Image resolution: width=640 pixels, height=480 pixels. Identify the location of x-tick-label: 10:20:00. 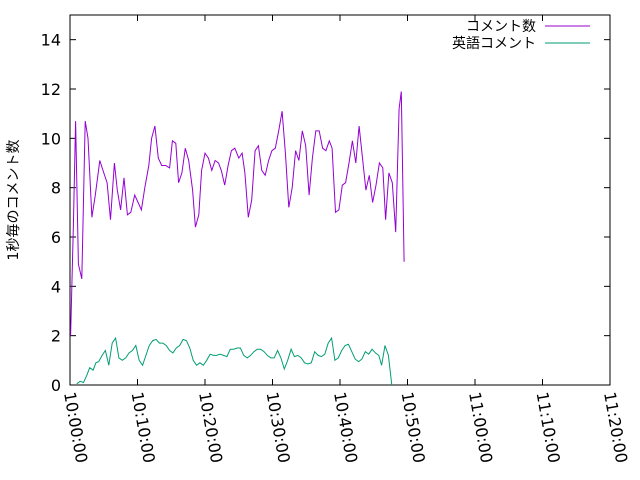
(210, 427).